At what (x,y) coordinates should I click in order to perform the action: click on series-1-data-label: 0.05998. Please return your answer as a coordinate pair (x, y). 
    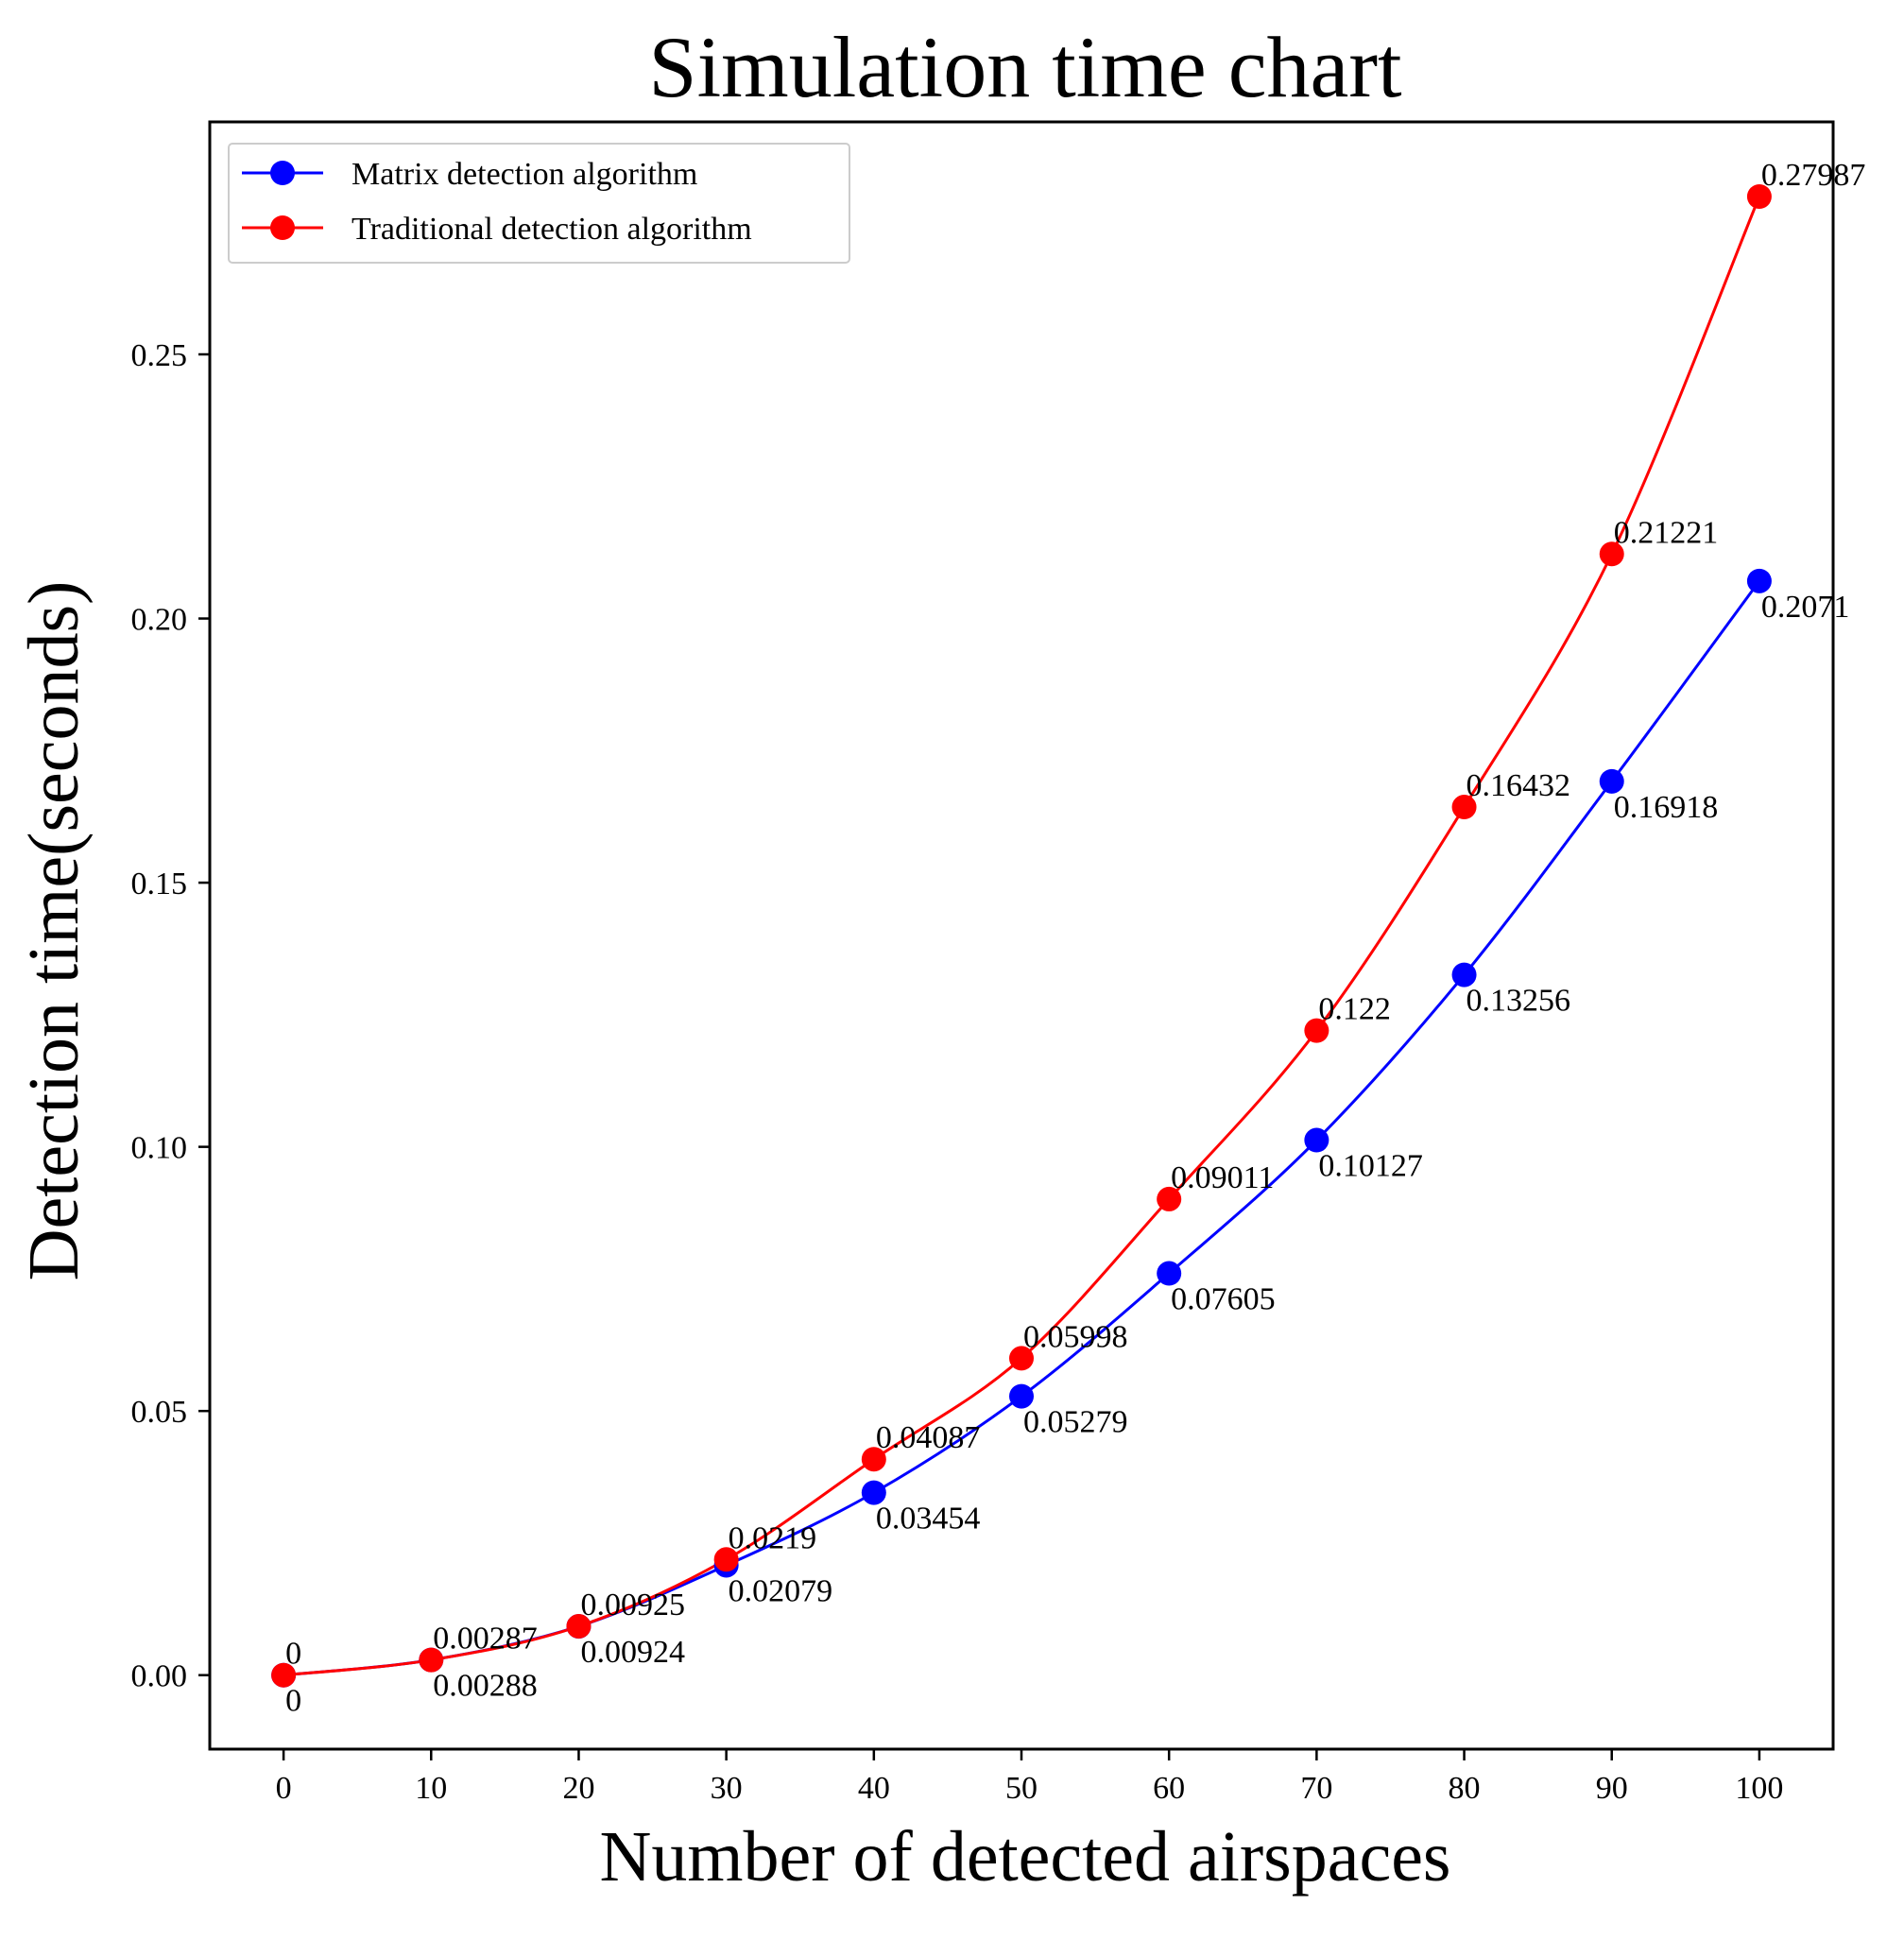
    Looking at the image, I should click on (1076, 1336).